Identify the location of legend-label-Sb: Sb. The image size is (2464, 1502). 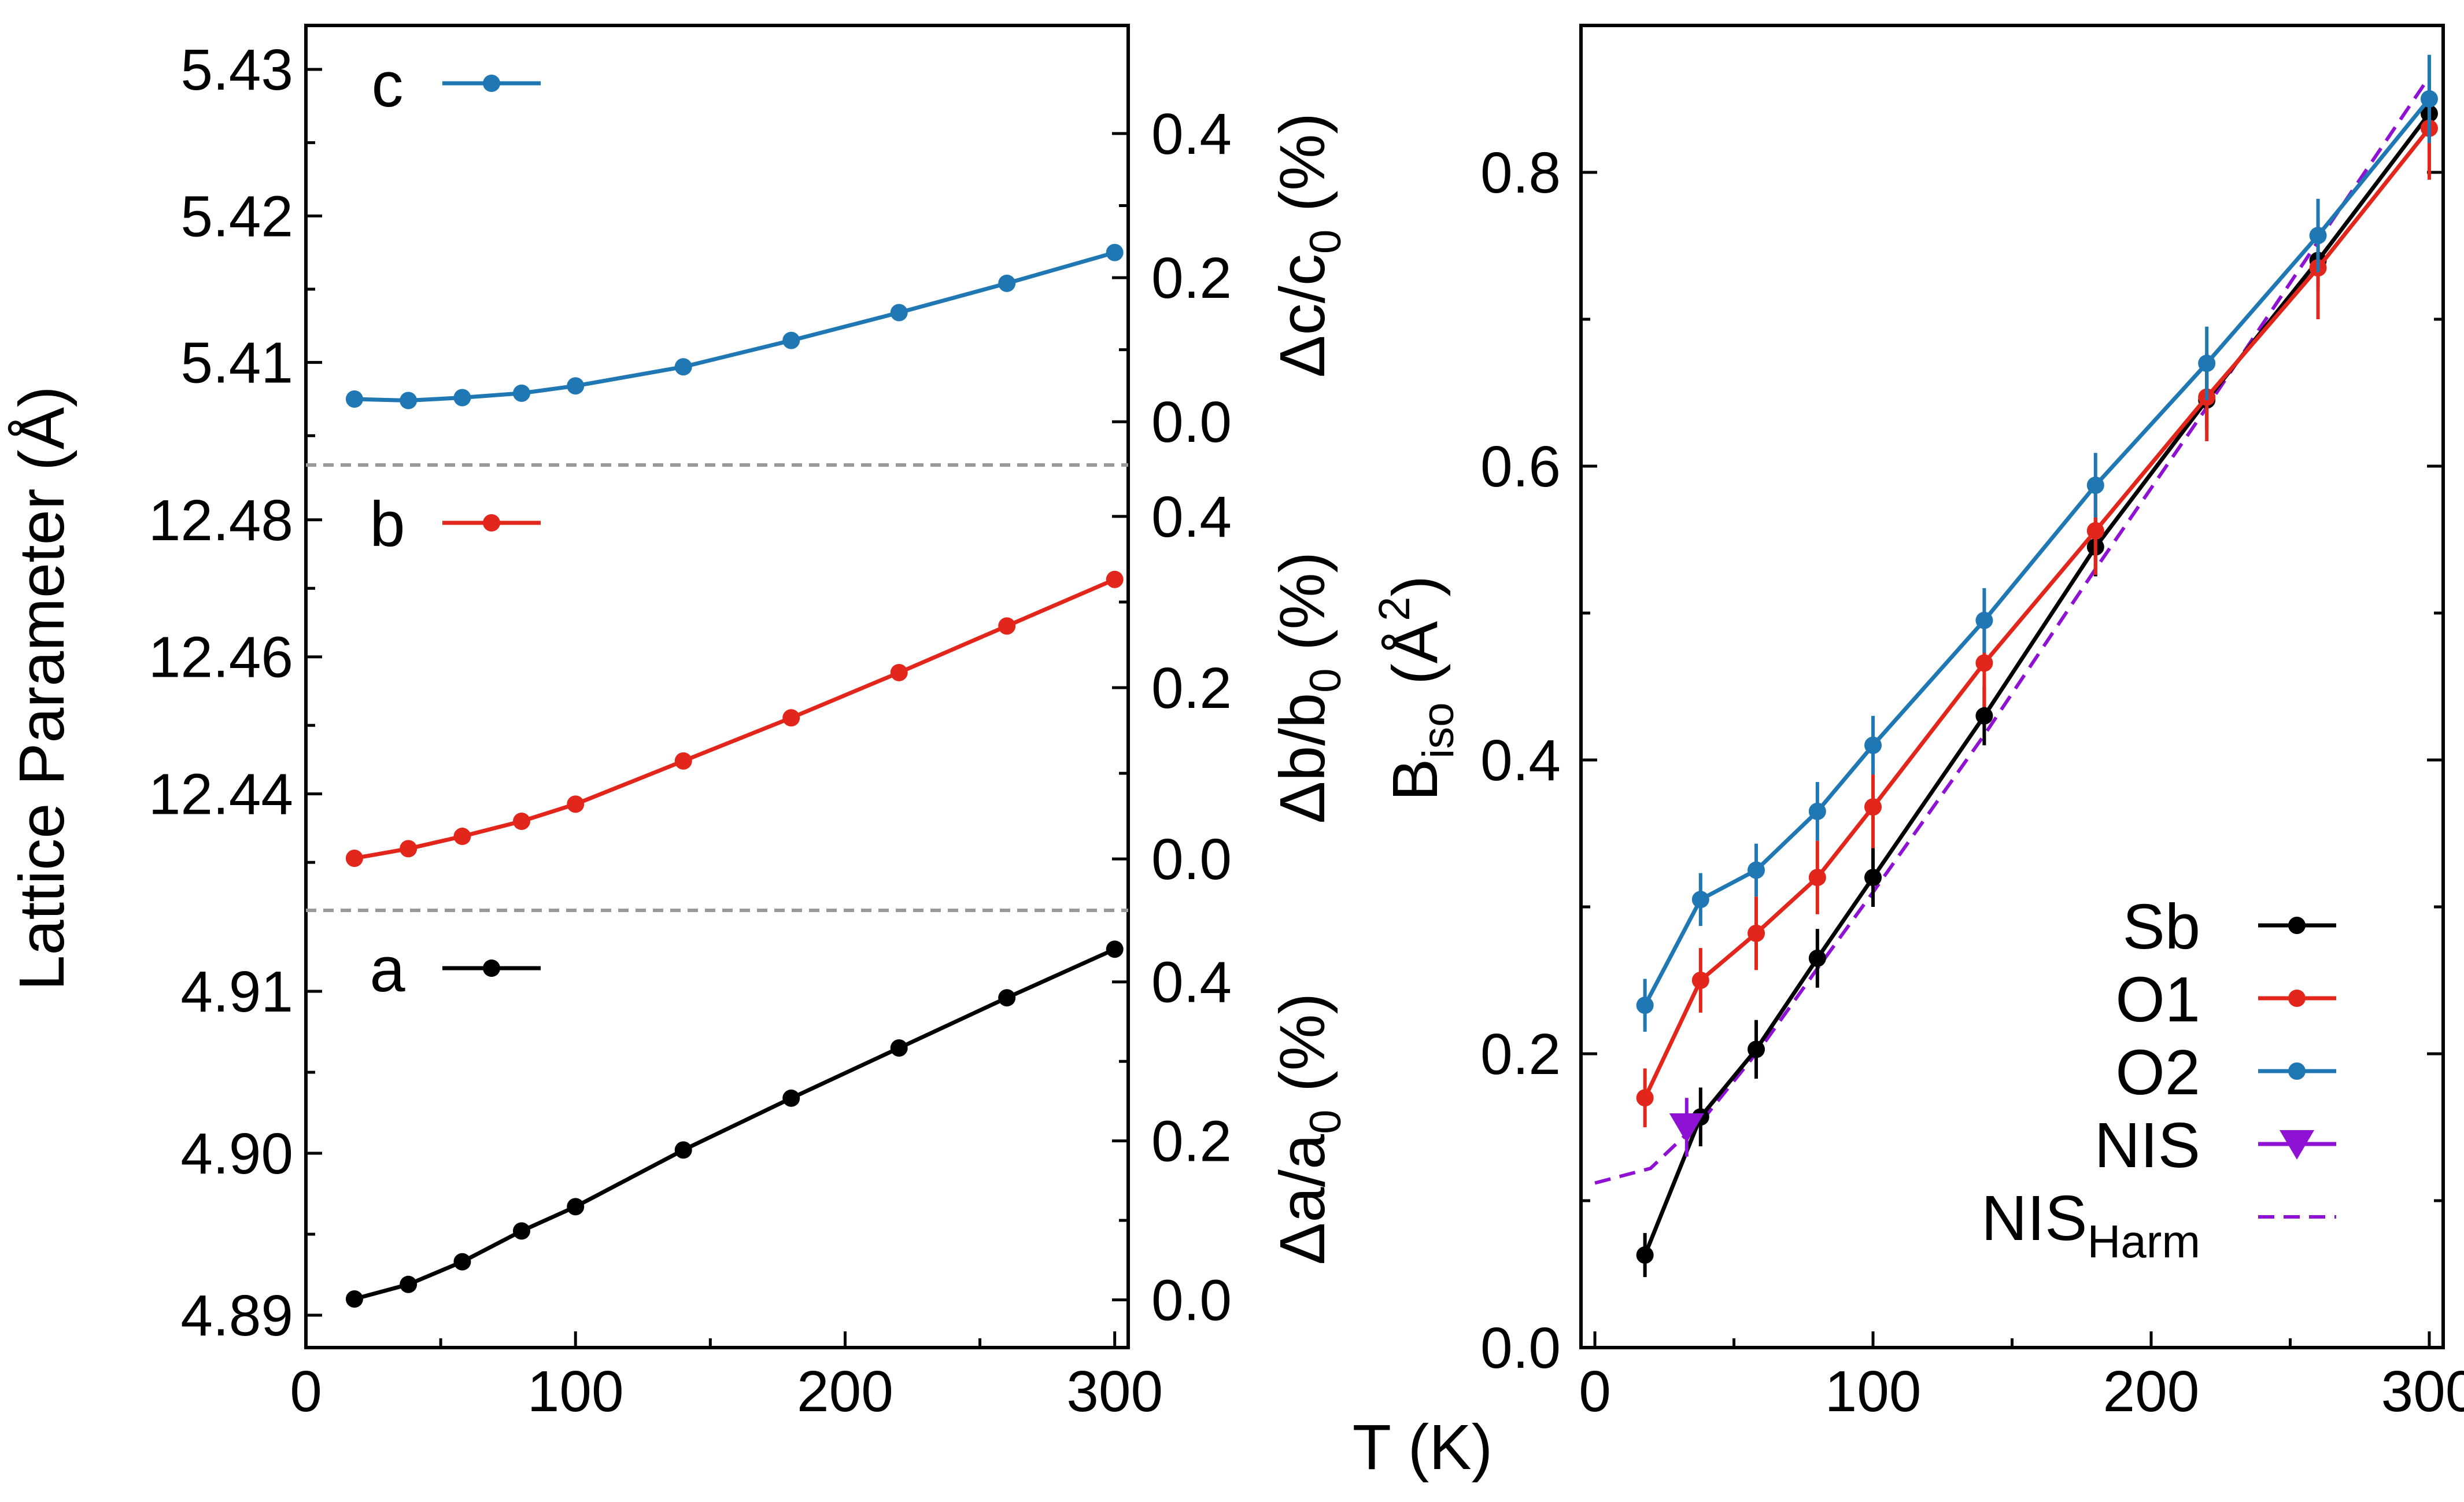
(2161, 927).